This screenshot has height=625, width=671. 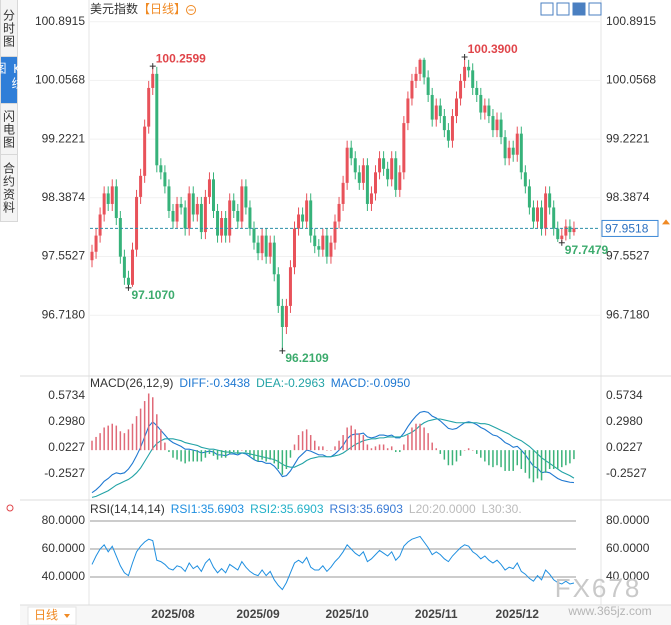 I want to click on y-tick-label-right: 96.7180, so click(x=628, y=314).